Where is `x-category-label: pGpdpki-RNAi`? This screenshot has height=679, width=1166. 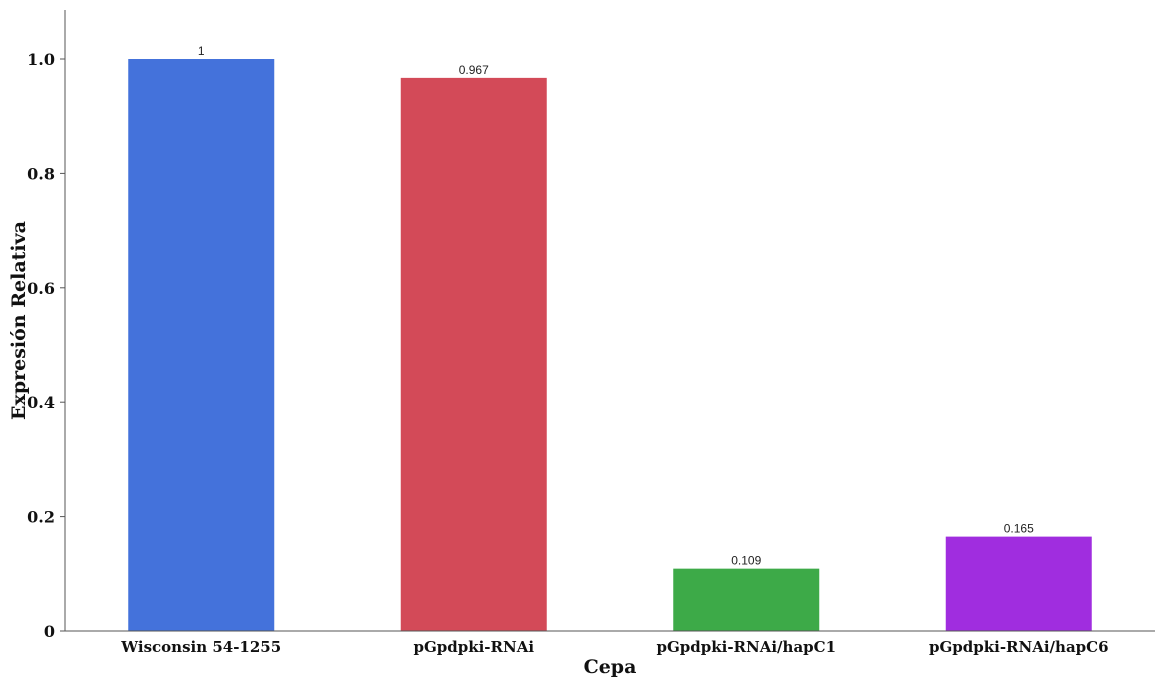
x-category-label: pGpdpki-RNAi is located at coordinates (473, 647).